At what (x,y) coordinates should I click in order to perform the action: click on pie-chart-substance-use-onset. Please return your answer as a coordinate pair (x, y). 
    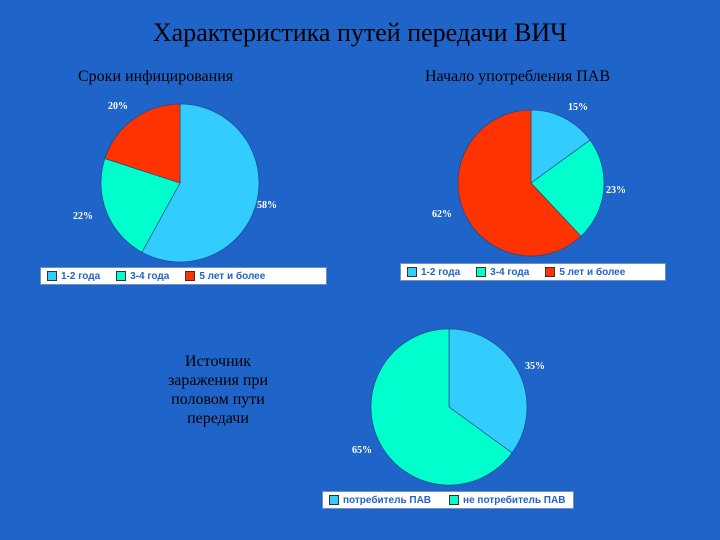
    Looking at the image, I should click on (531, 183).